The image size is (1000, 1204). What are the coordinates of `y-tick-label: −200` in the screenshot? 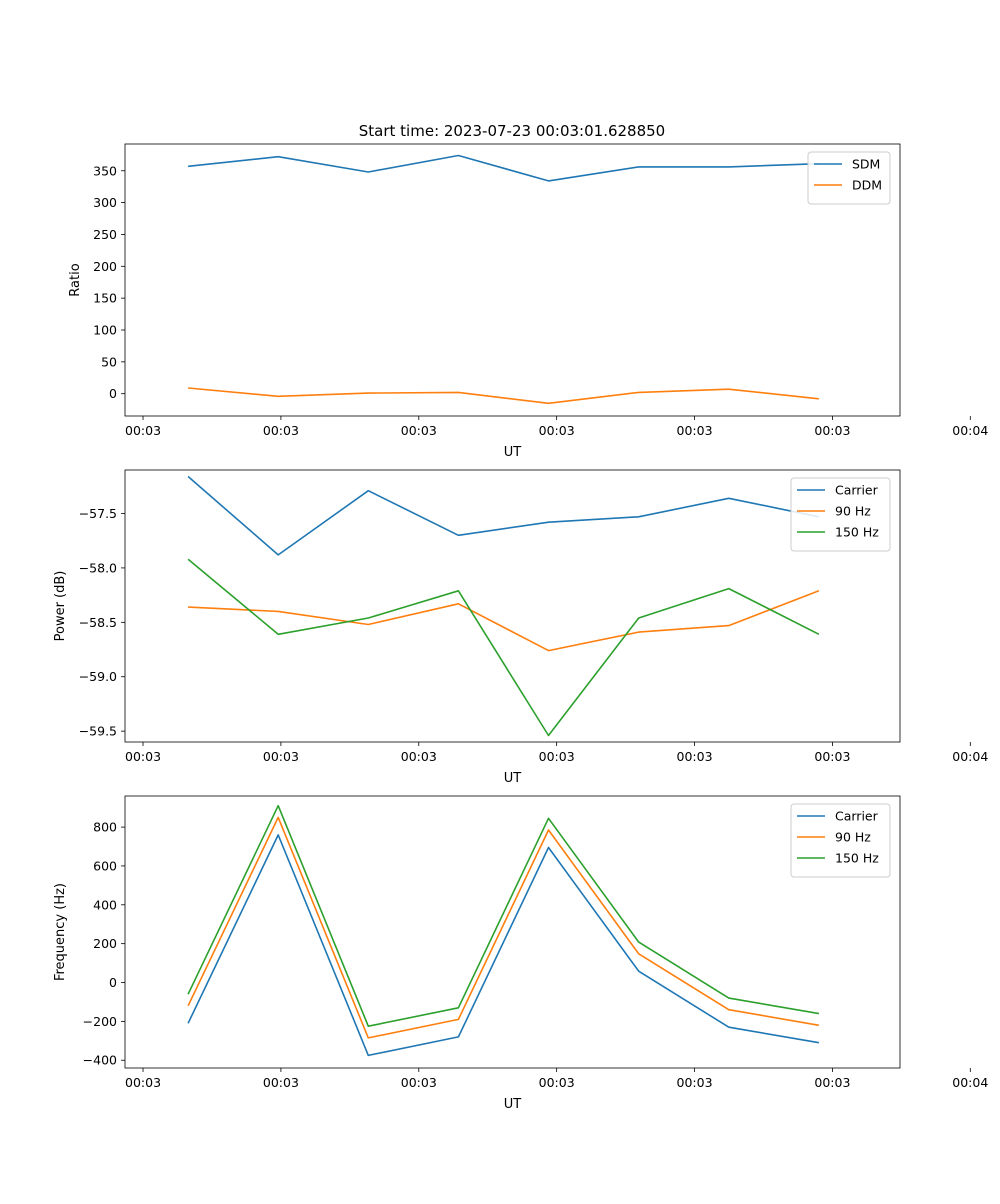 It's located at (100, 1021).